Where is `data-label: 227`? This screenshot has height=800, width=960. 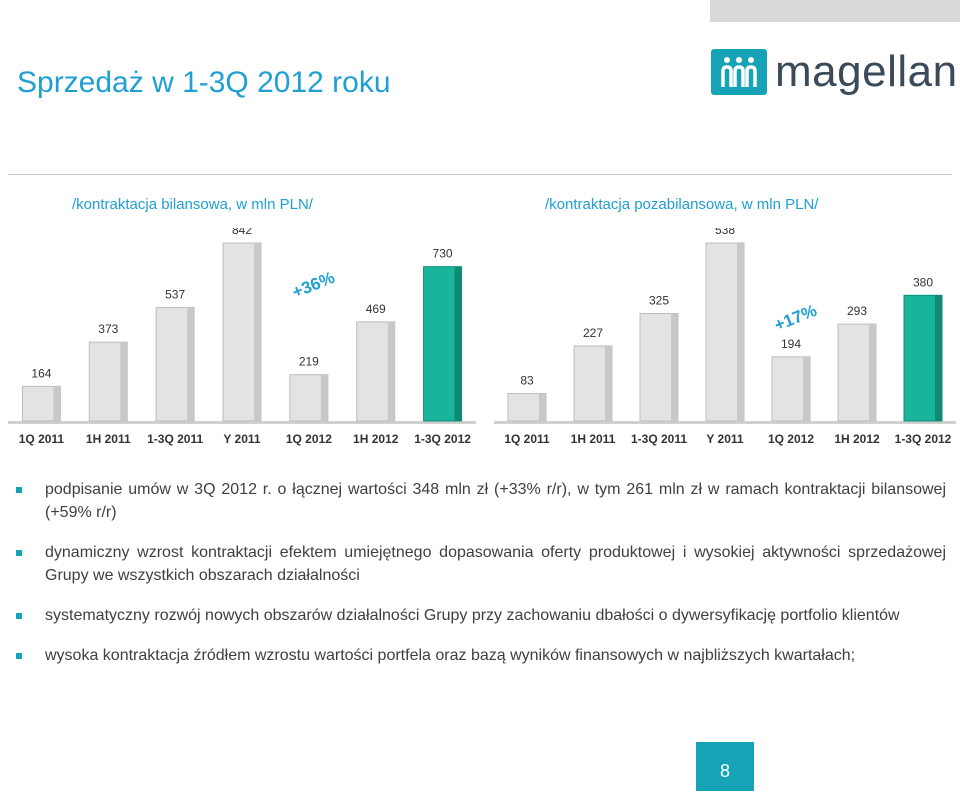
data-label: 227 is located at coordinates (593, 333).